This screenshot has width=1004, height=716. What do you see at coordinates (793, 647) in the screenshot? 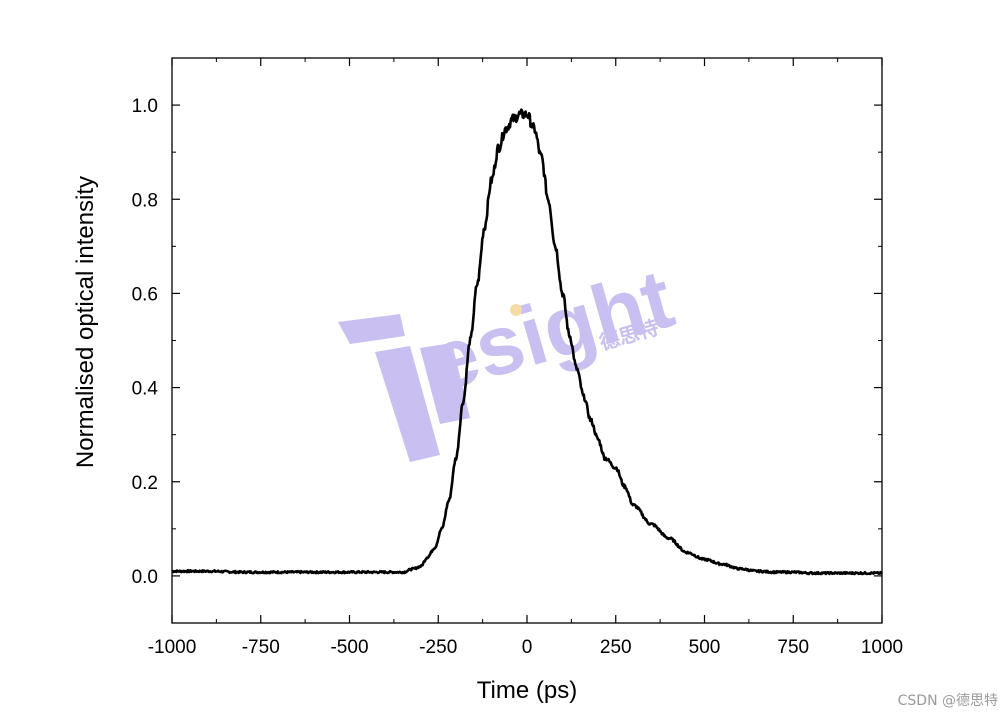
I see `x-tick-label: 750` at bounding box center [793, 647].